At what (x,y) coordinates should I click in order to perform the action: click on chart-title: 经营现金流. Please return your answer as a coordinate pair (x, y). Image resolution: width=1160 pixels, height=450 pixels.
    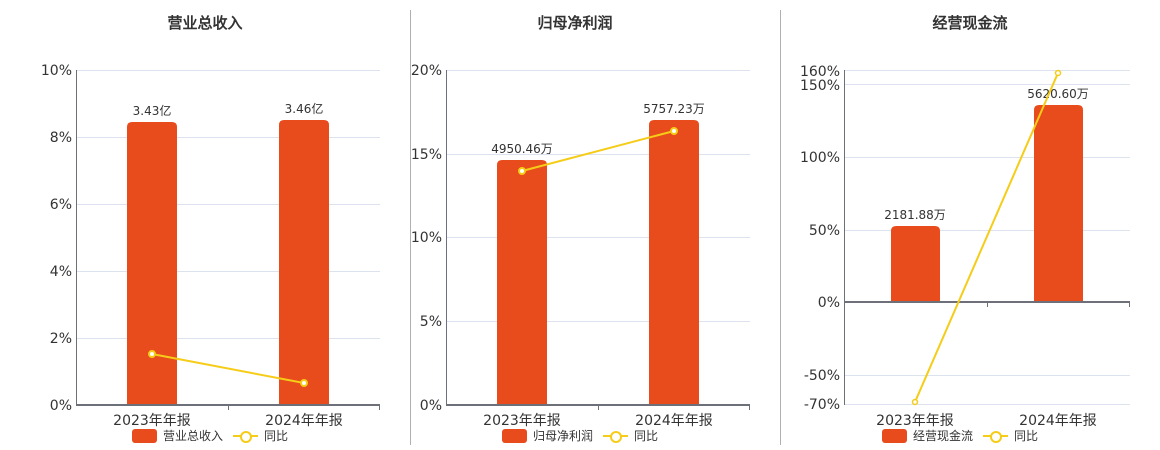
    Looking at the image, I should click on (970, 23).